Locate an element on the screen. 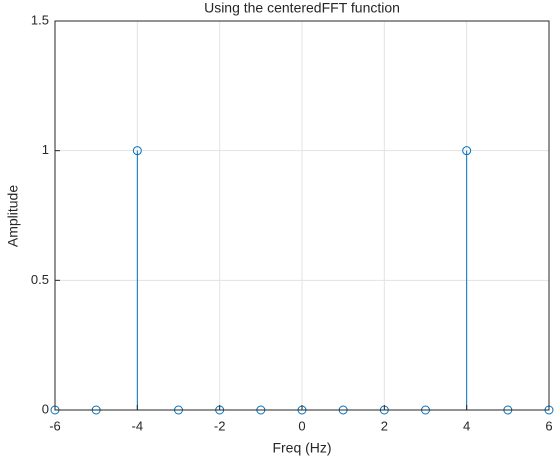 This screenshot has height=461, width=560. y-axis-label: Amplitude is located at coordinates (13, 216).